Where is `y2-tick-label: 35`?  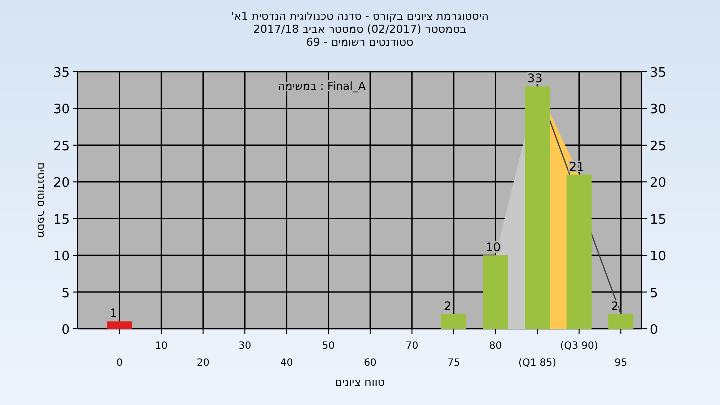
y2-tick-label: 35 is located at coordinates (658, 73).